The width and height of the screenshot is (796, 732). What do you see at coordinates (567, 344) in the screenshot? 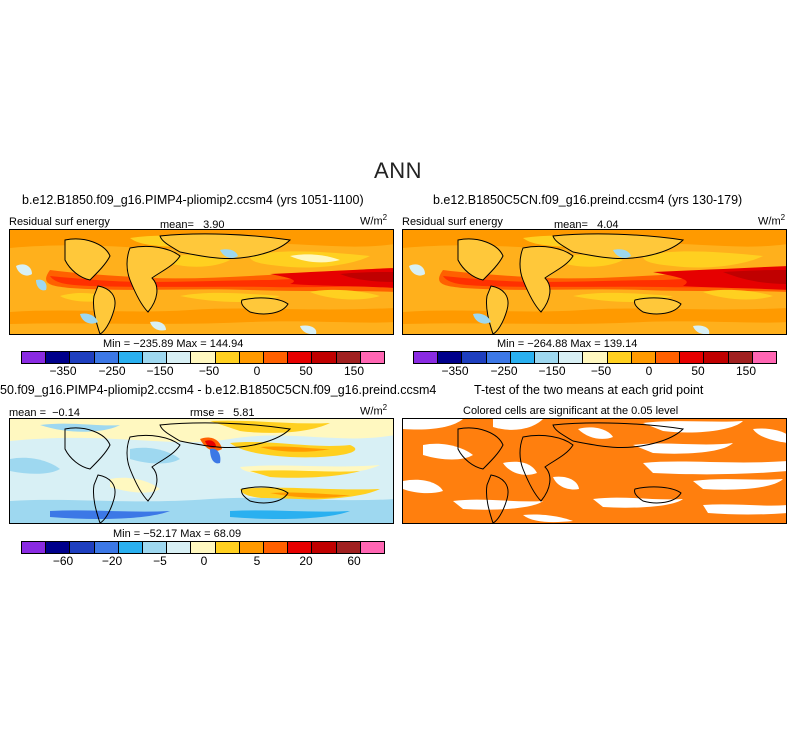
I see `panel2-minmax: Min = −264.88 Max = 139.14` at bounding box center [567, 344].